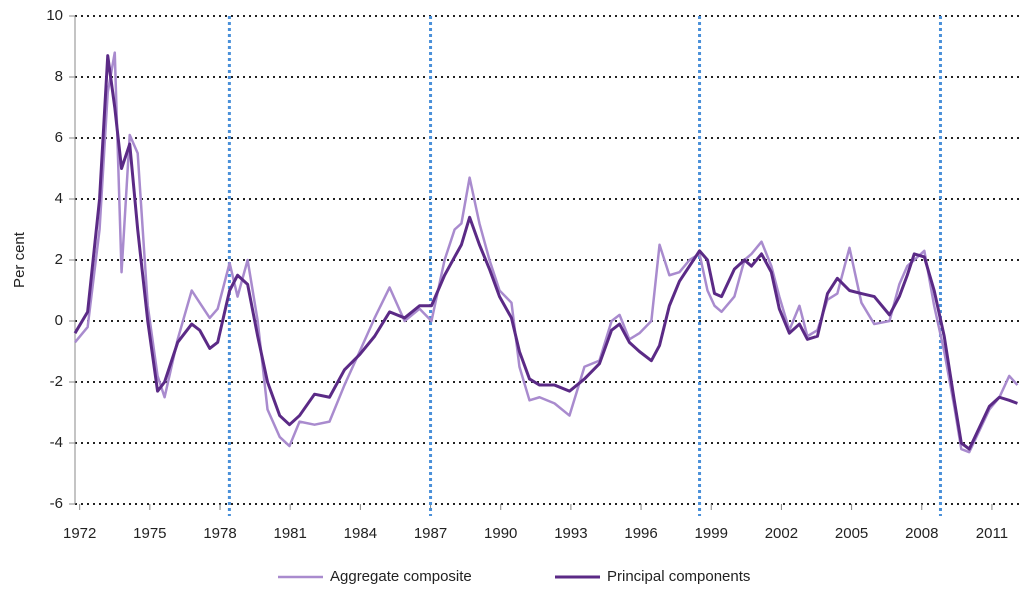 This screenshot has height=596, width=1029. What do you see at coordinates (56, 503) in the screenshot?
I see `y-tick-label: -6` at bounding box center [56, 503].